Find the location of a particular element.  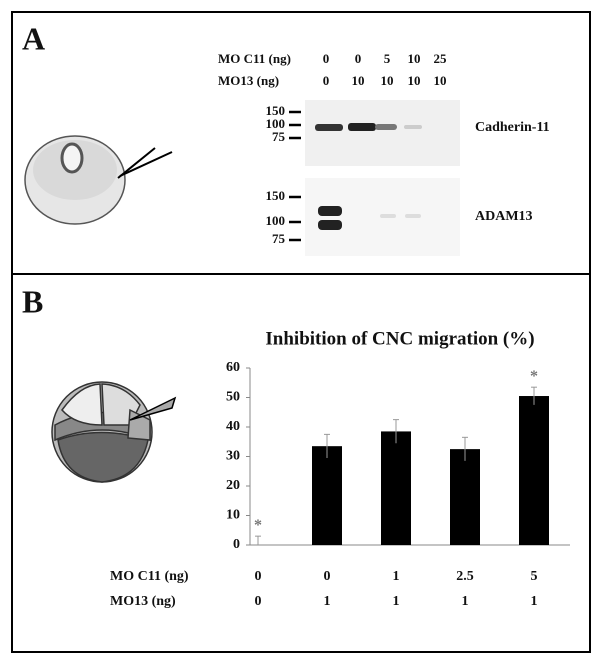

x-tick-label: 5 is located at coordinates (534, 576).